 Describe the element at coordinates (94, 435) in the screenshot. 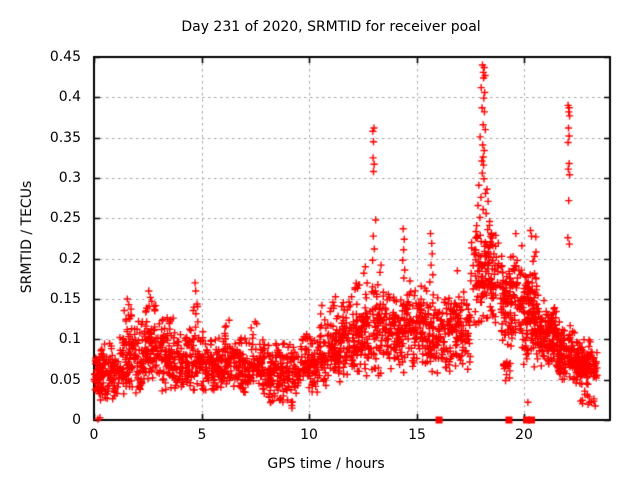

I see `x-tick-label: 0` at that location.